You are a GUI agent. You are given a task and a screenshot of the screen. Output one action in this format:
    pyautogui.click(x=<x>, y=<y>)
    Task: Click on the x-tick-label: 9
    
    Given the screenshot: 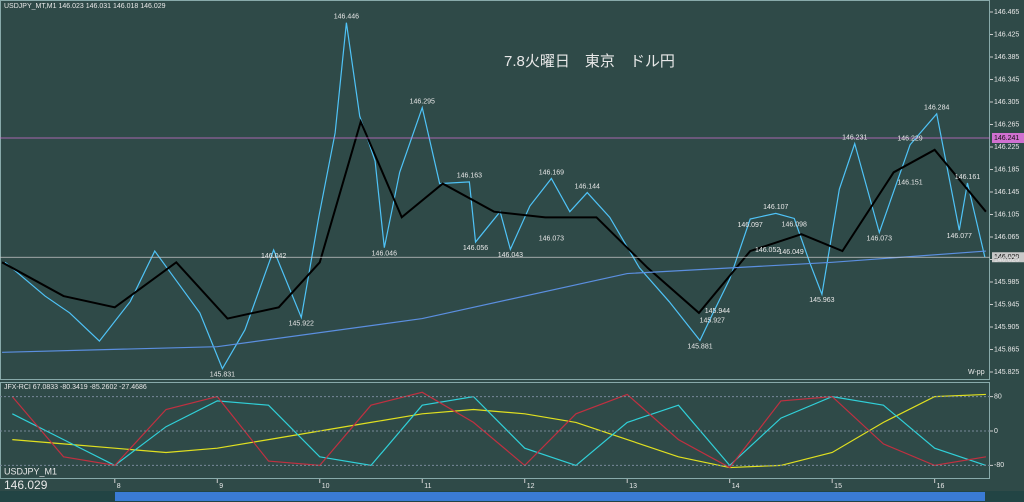 What is the action you would take?
    pyautogui.click(x=221, y=486)
    